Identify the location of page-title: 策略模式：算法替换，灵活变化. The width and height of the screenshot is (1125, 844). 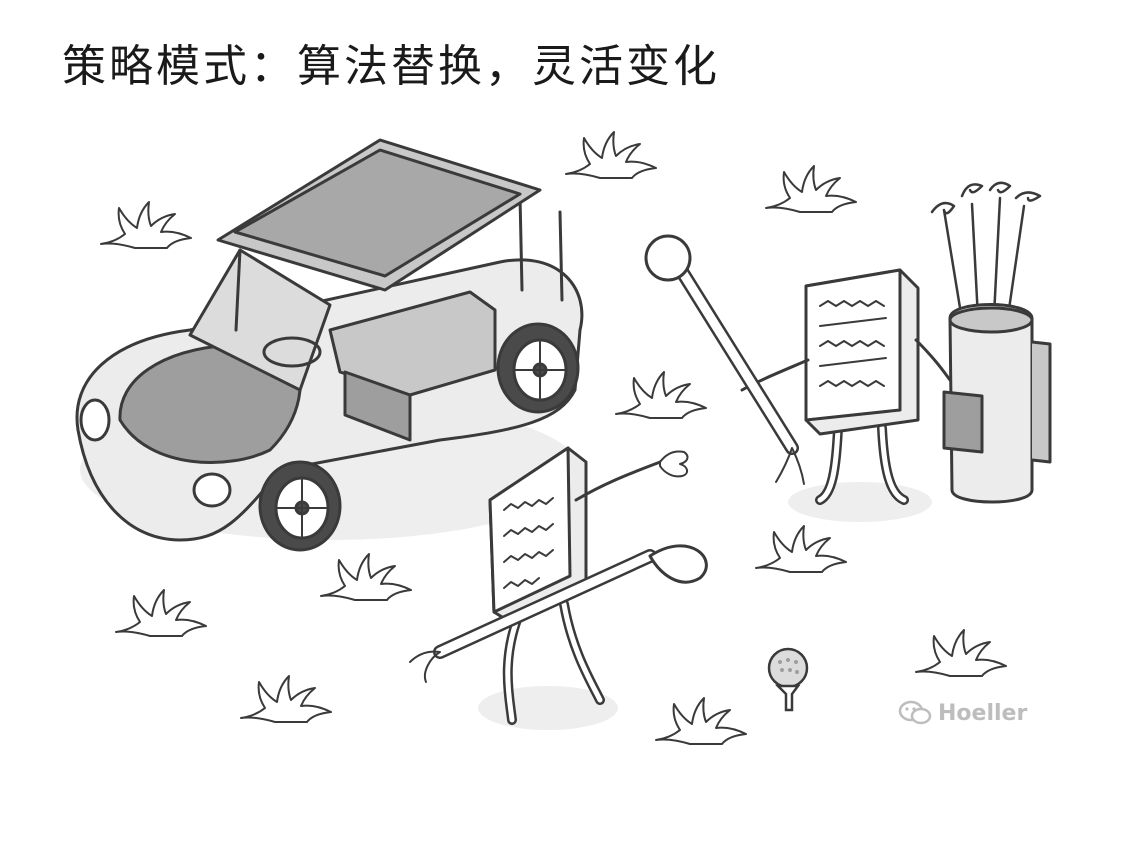
(391, 66).